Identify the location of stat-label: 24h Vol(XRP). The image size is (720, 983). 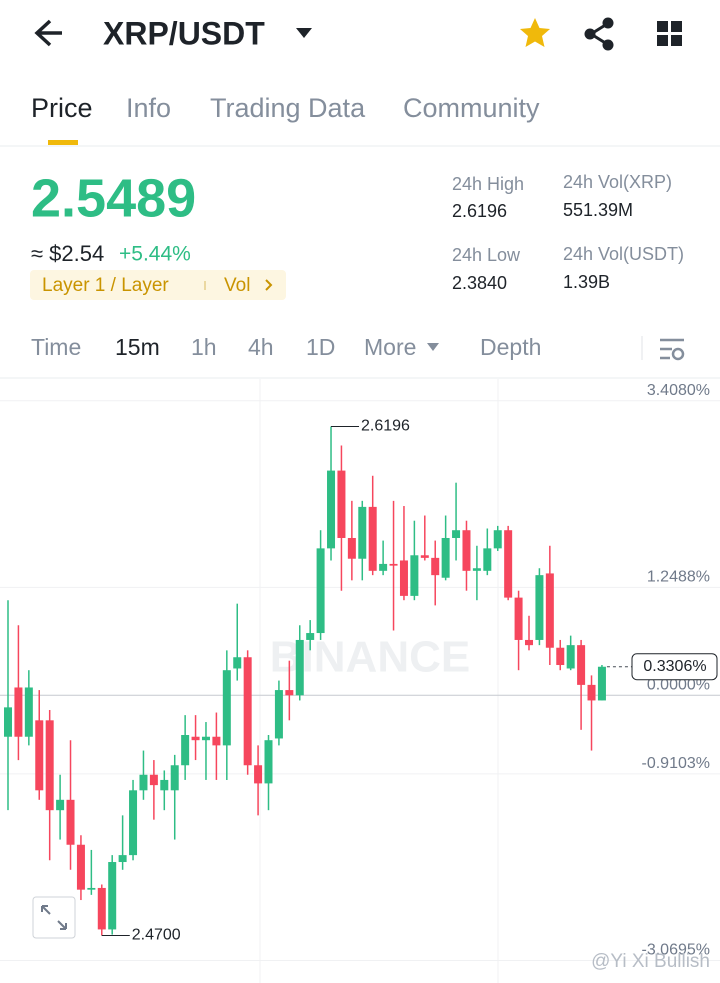
(617, 182).